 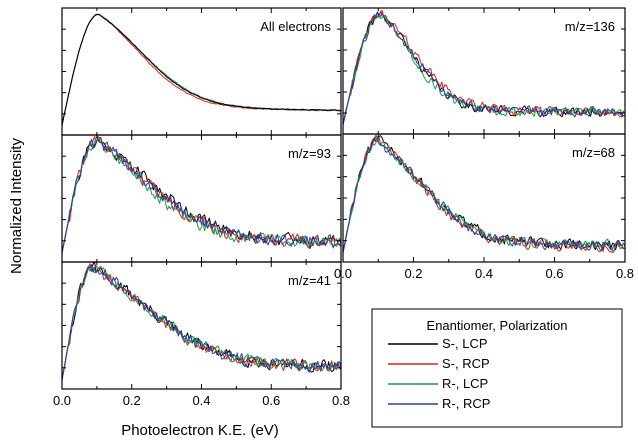 I want to click on panel-label: m/z=136, so click(x=590, y=26).